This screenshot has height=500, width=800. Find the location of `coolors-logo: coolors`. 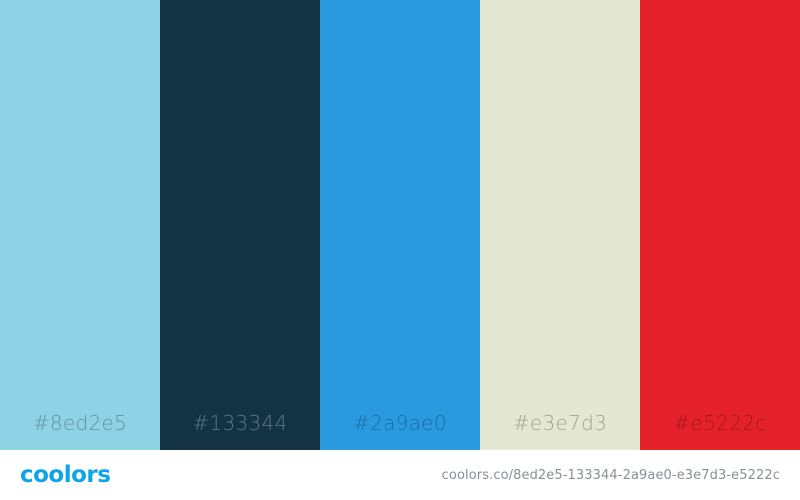

coolors-logo: coolors is located at coordinates (65, 474).